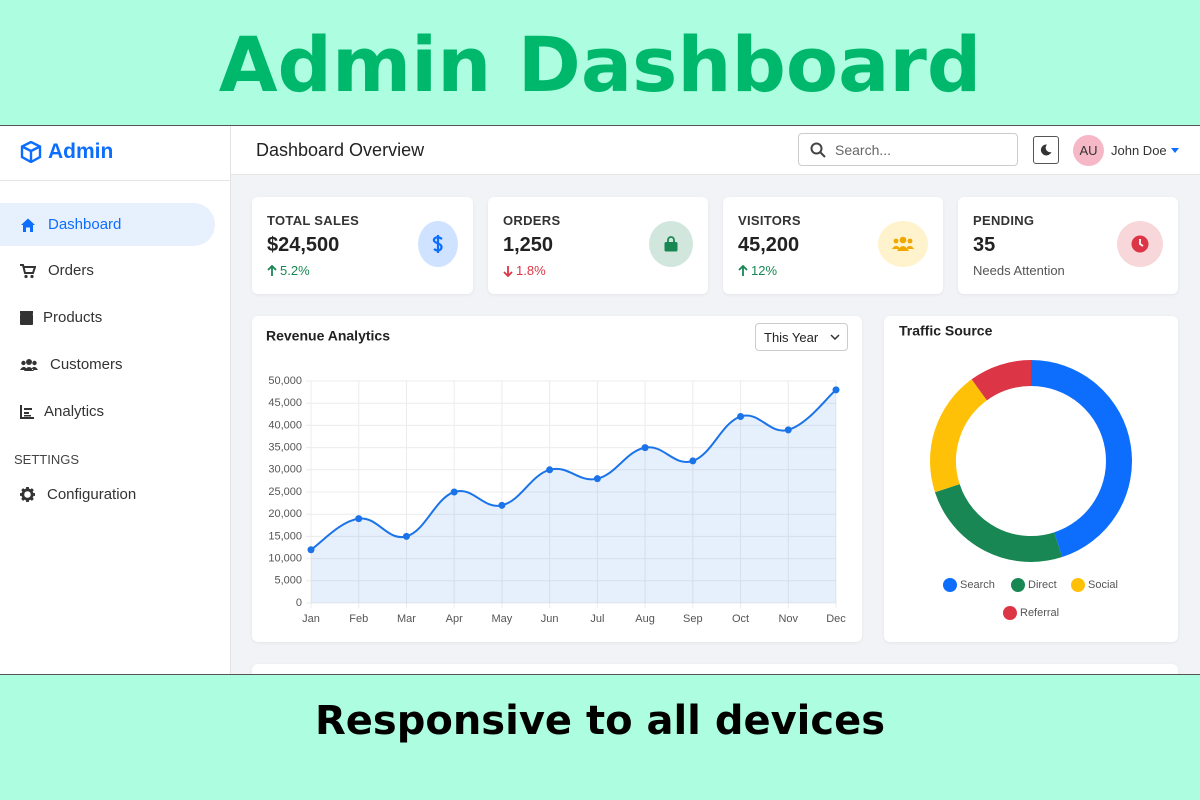  I want to click on x-tick-label: Apr, so click(454, 619).